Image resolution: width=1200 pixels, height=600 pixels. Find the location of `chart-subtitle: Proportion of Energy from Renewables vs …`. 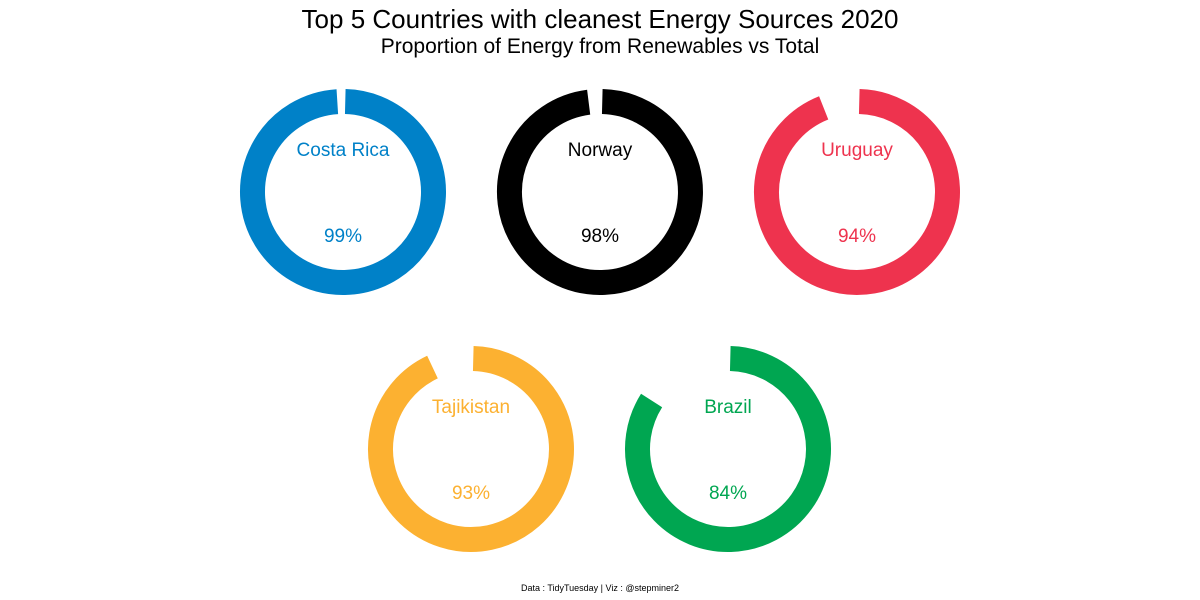

chart-subtitle: Proportion of Energy from Renewables vs … is located at coordinates (600, 46).